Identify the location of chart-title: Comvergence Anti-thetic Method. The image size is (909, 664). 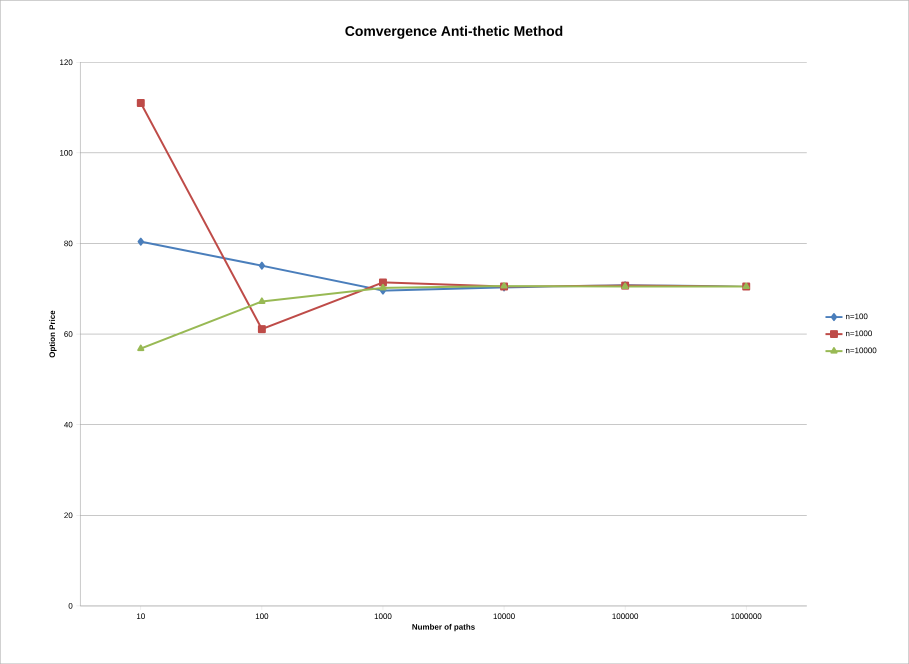
(453, 32).